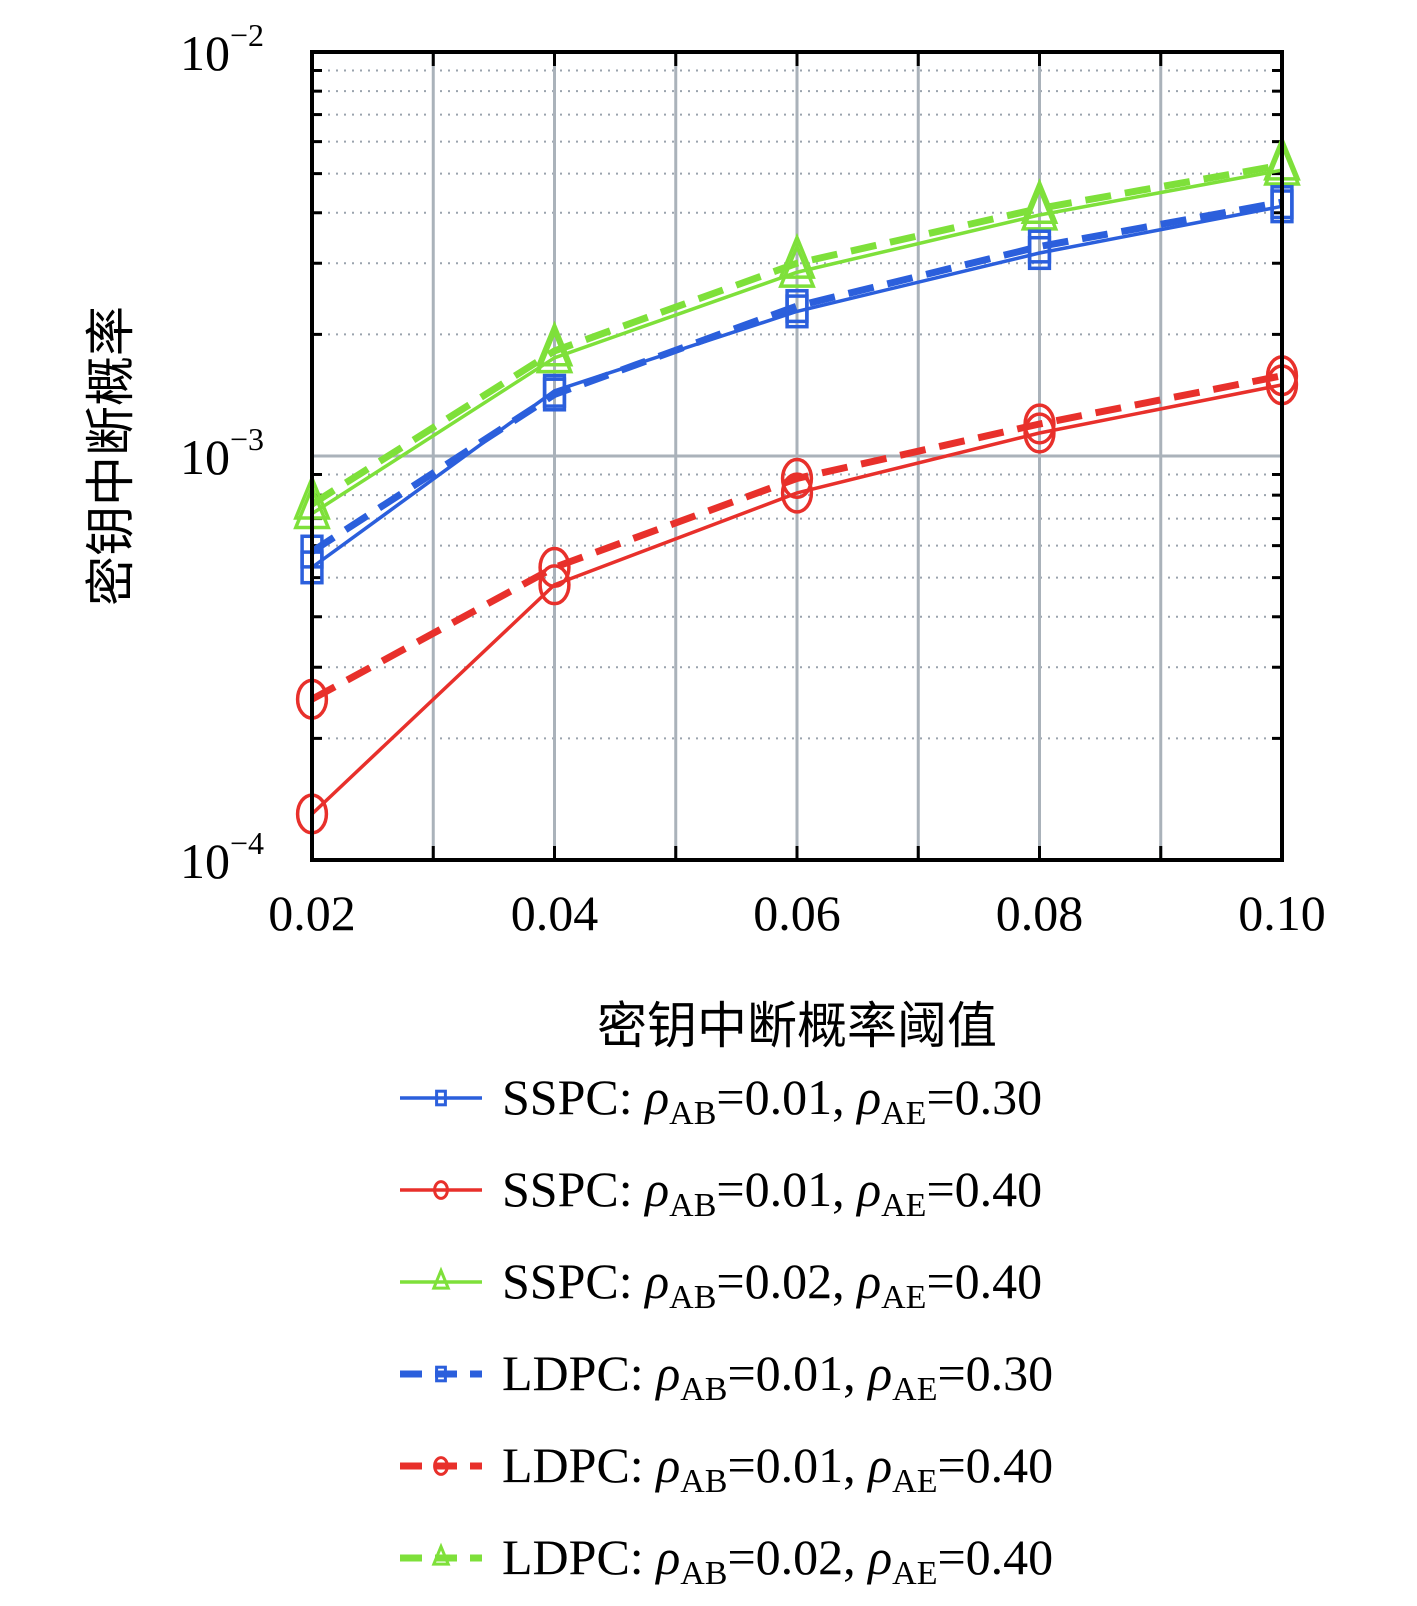 The width and height of the screenshot is (1417, 1606). Describe the element at coordinates (222, 49) in the screenshot. I see `y-tick-label: 10⁻²` at that location.